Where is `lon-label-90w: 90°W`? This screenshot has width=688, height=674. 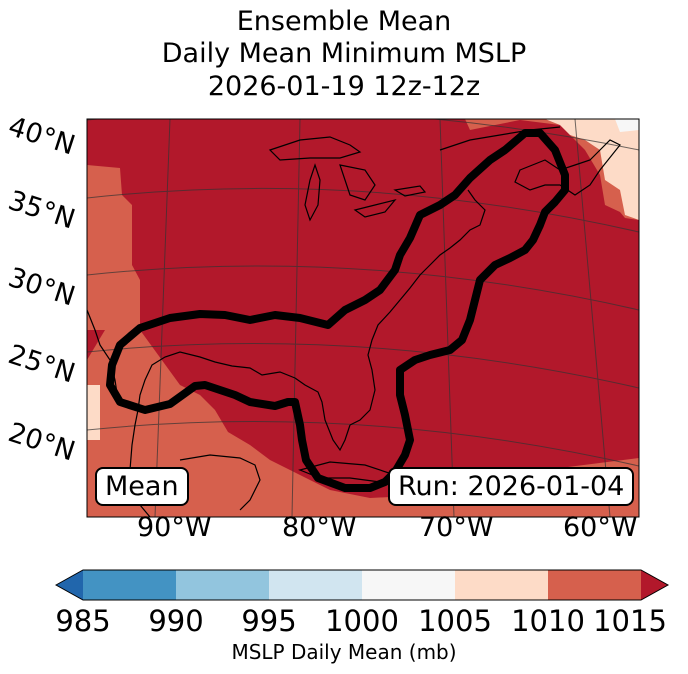 lon-label-90w: 90°W is located at coordinates (174, 527).